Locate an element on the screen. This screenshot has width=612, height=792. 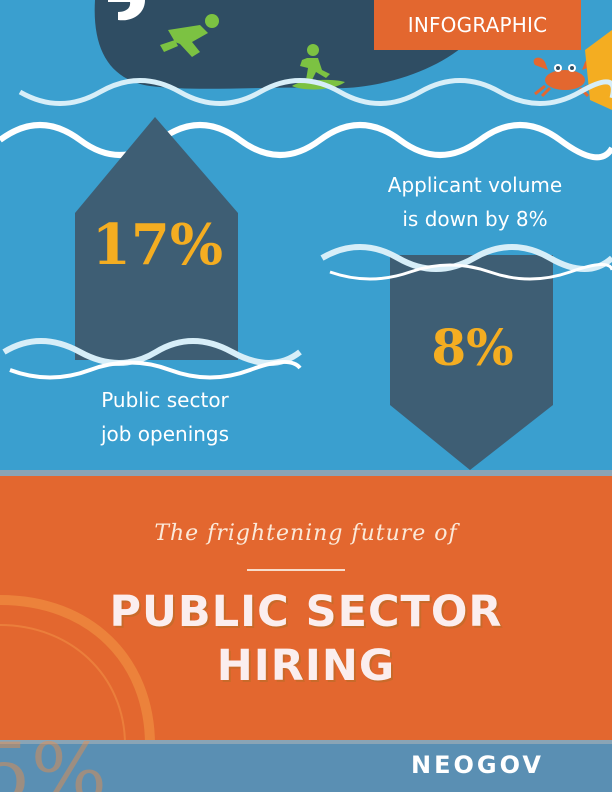
applicants-caption: Applicant volume is down by 8% is located at coordinates (475, 202).